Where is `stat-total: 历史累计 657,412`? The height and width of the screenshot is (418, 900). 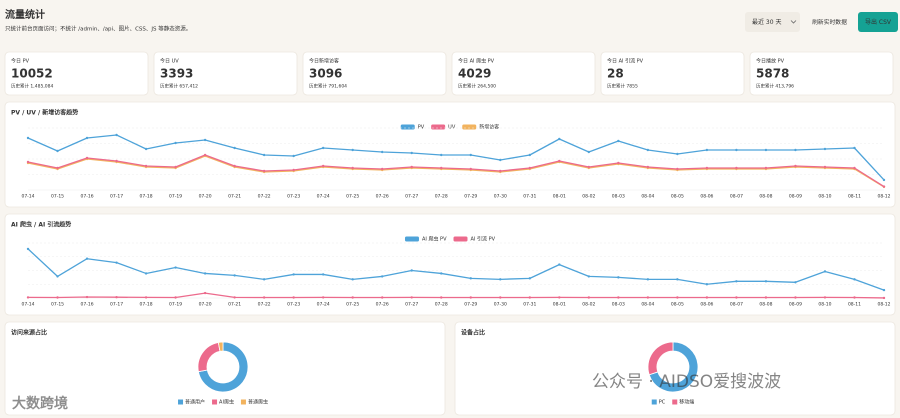 stat-total: 历史累计 657,412 is located at coordinates (179, 86).